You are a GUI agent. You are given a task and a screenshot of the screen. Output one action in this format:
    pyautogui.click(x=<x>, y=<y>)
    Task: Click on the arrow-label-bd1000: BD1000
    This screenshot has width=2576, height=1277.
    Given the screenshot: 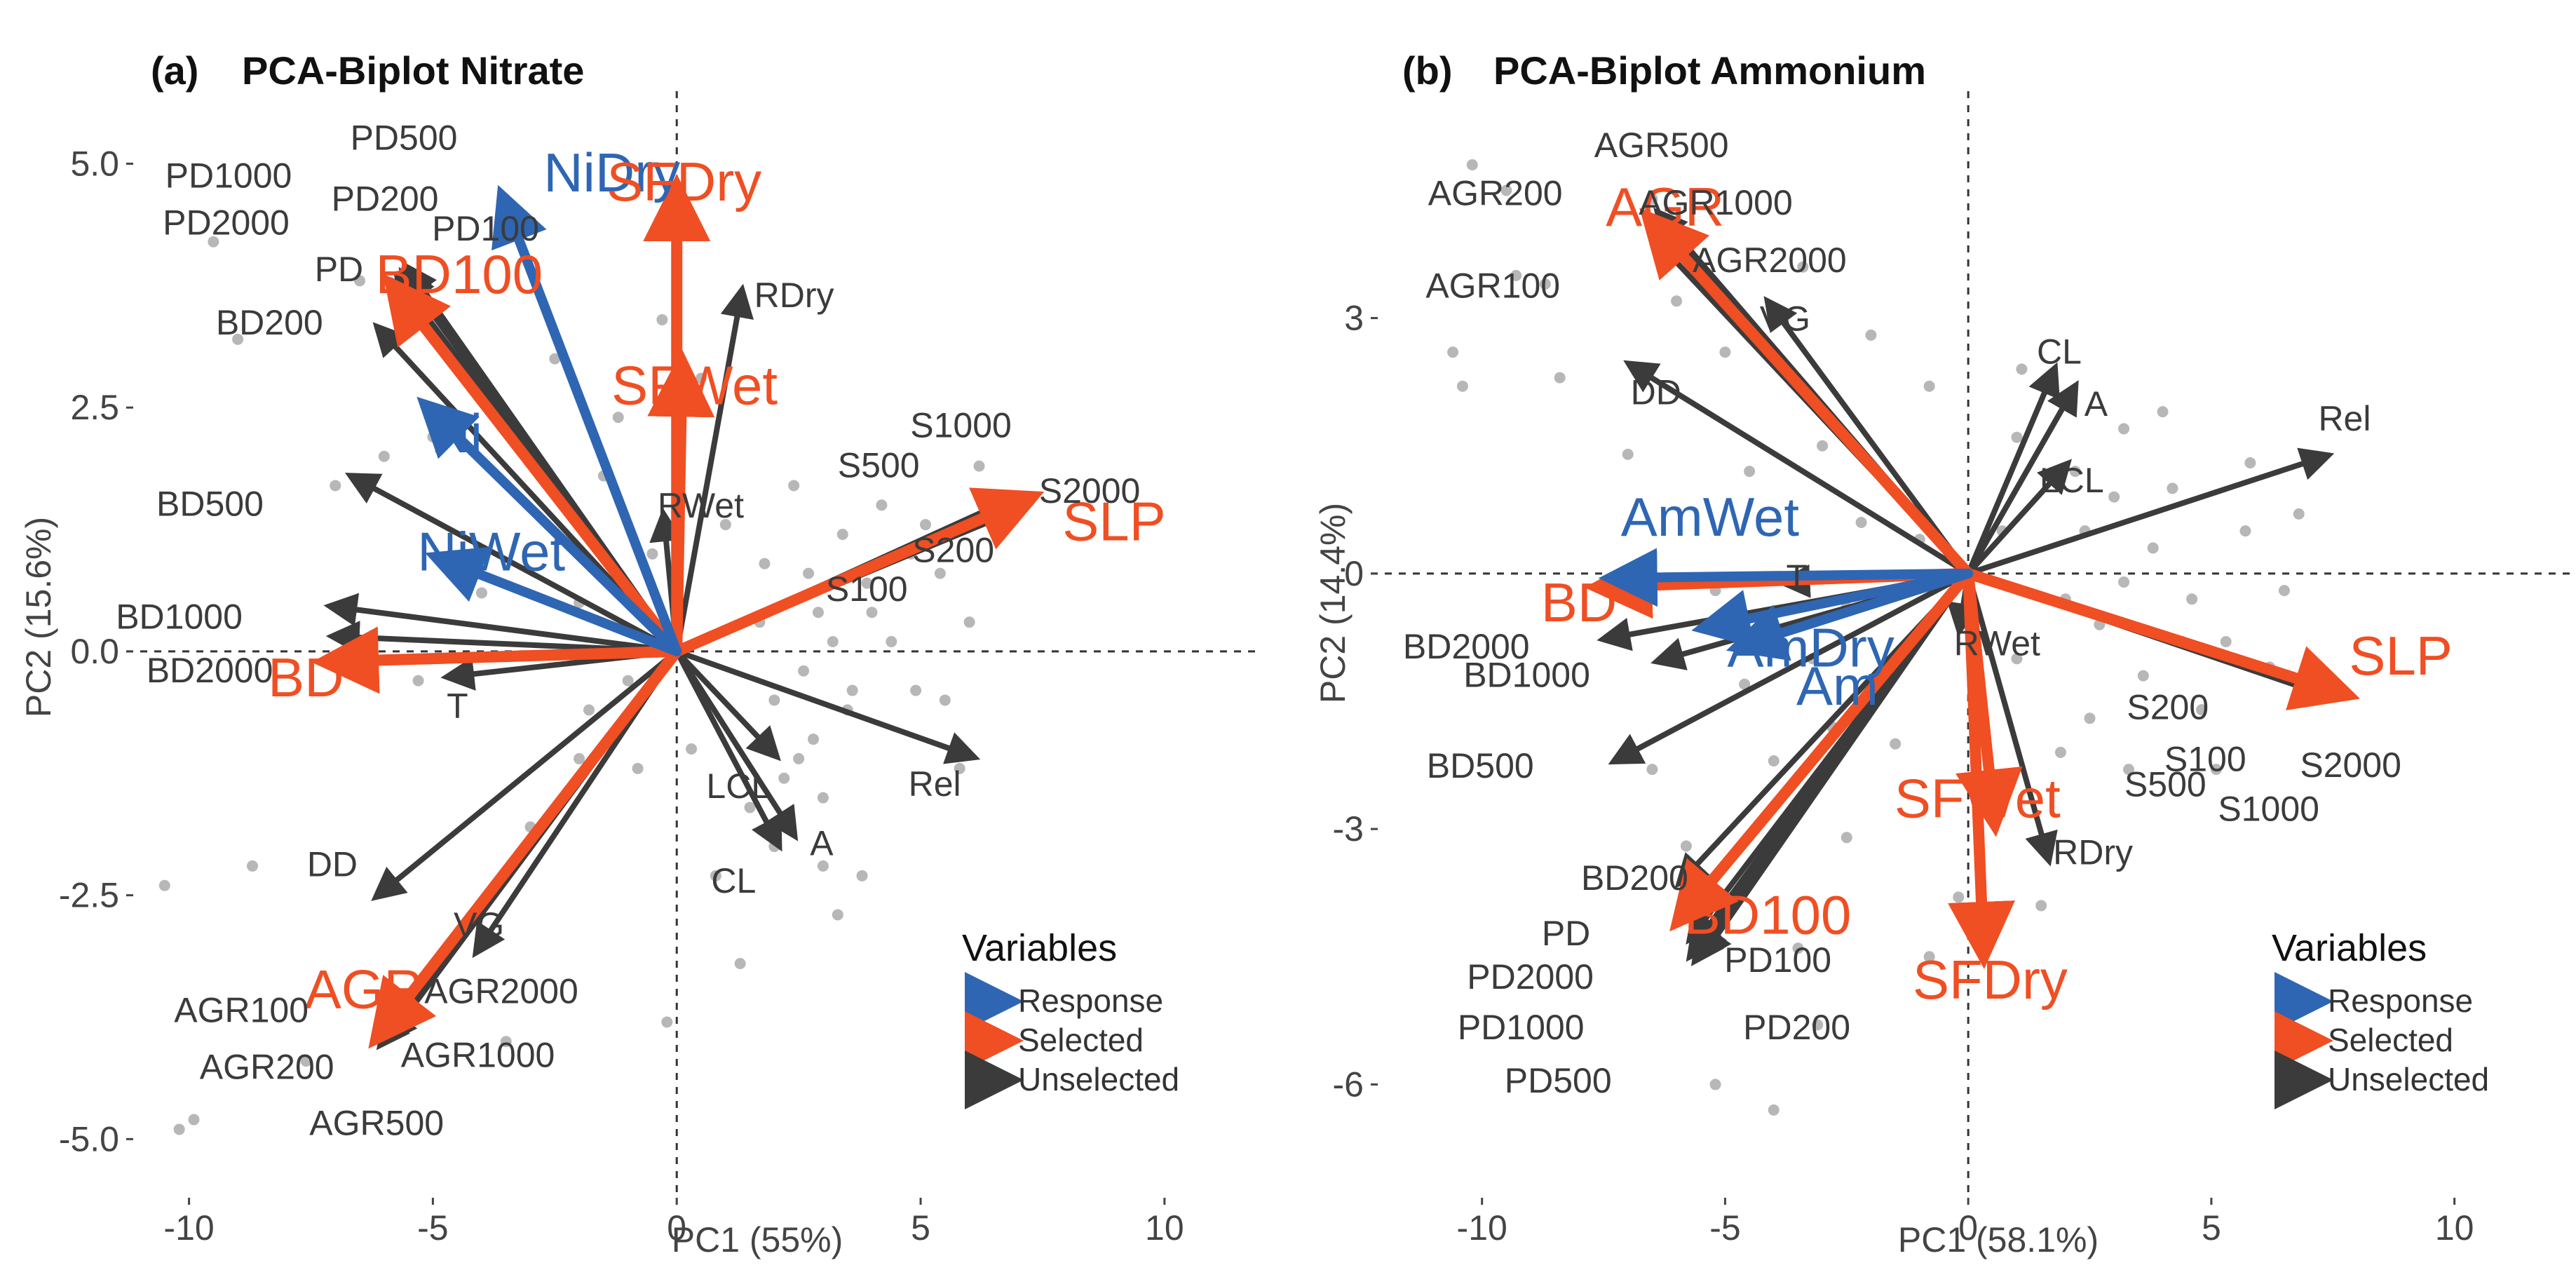 What is the action you would take?
    pyautogui.click(x=1526, y=674)
    